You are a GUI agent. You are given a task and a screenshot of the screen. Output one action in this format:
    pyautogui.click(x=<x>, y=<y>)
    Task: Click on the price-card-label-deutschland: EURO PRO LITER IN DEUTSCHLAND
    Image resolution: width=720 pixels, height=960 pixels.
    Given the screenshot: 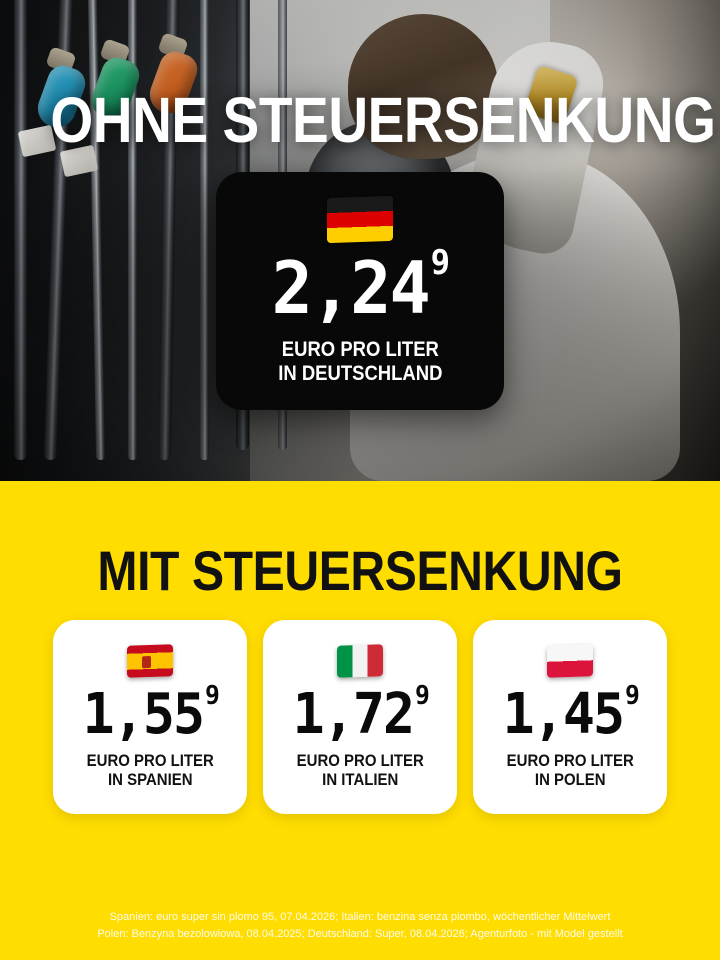 What is the action you would take?
    pyautogui.click(x=360, y=361)
    